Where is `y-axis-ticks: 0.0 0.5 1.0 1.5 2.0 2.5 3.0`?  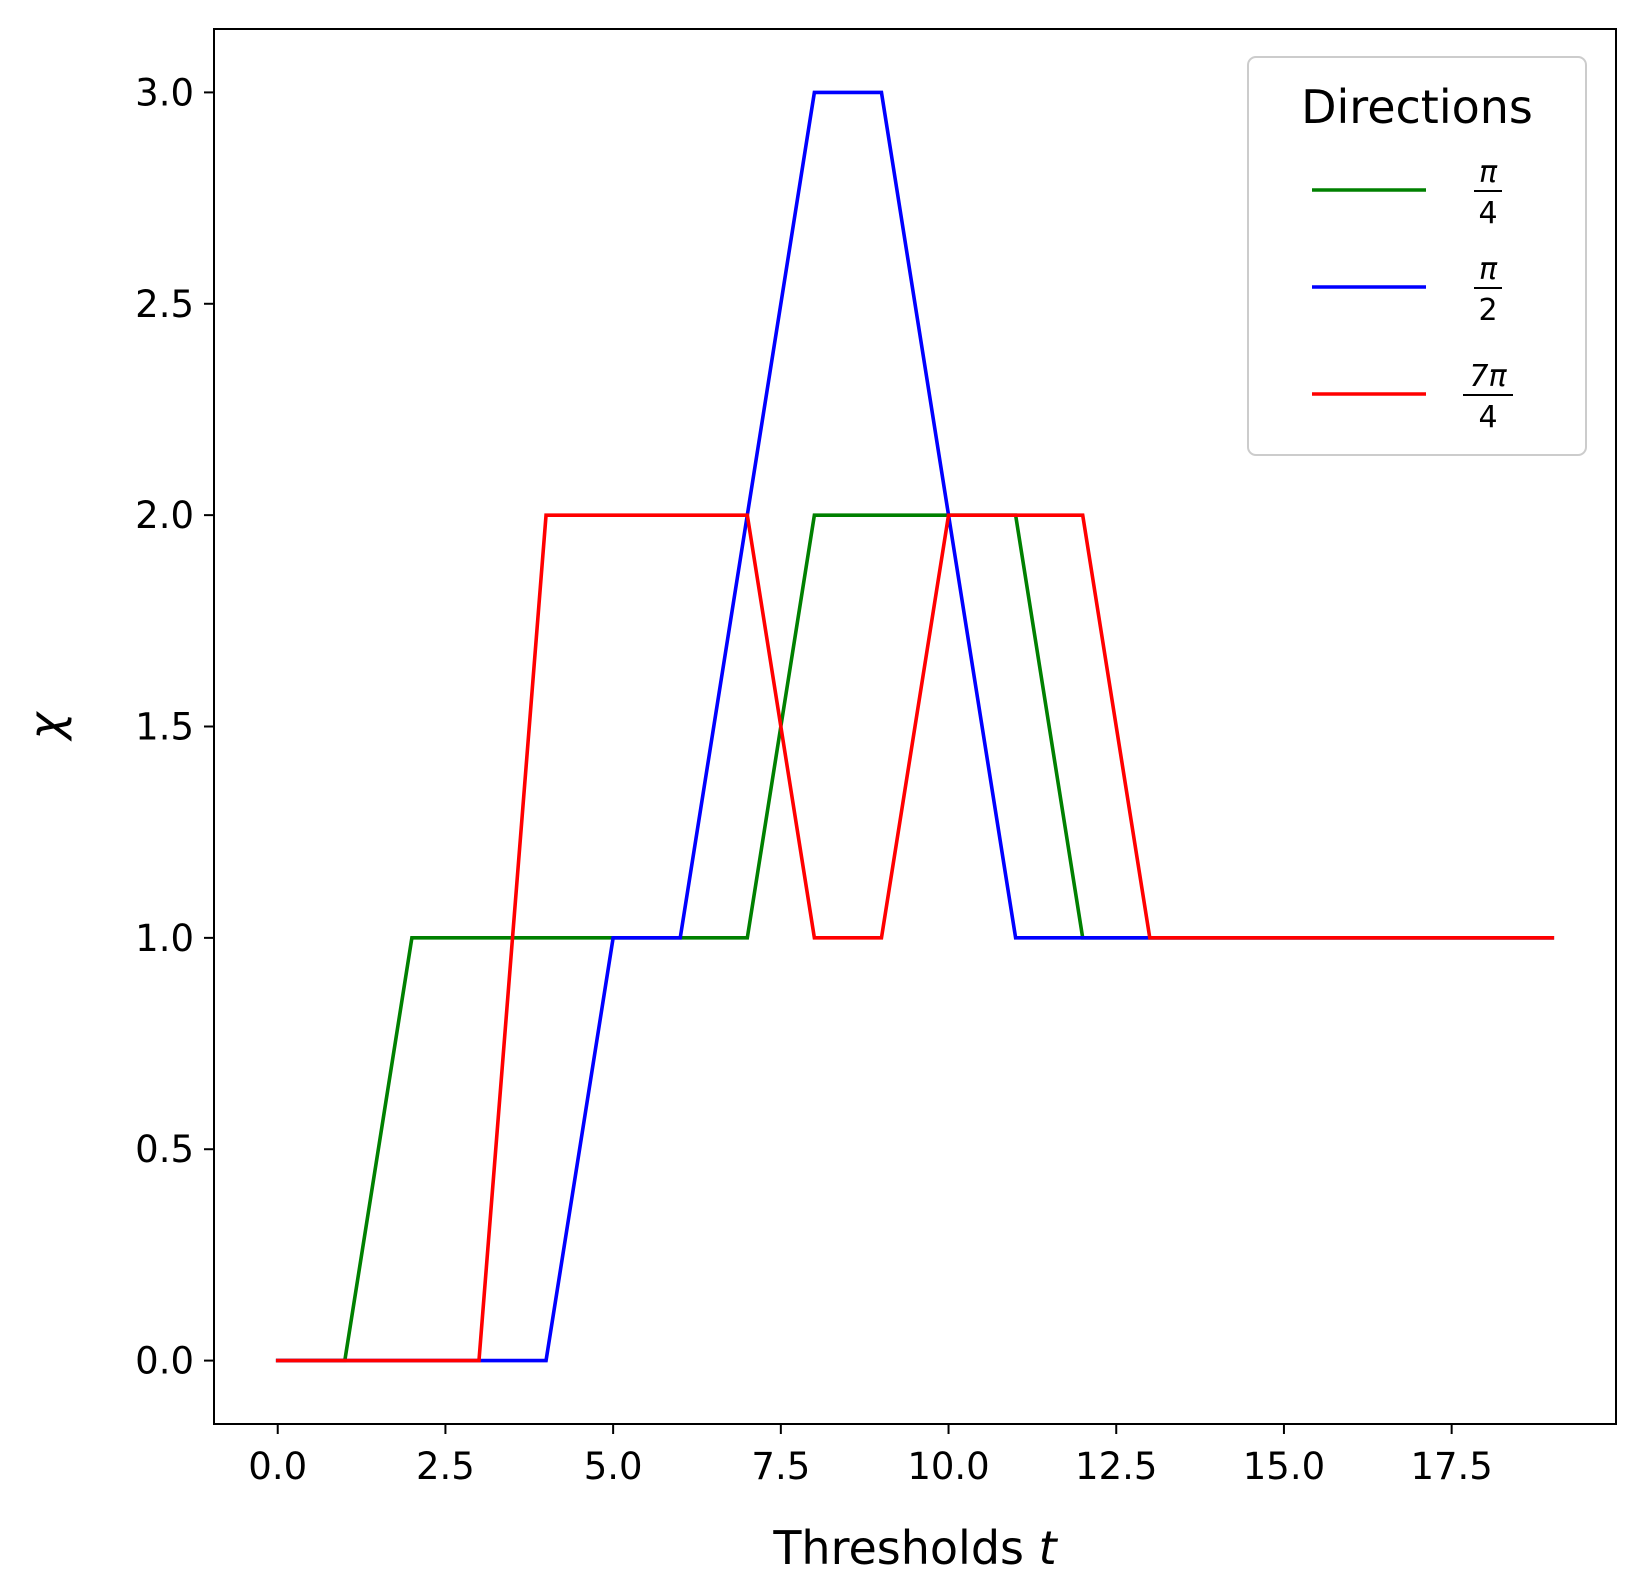
y-axis-ticks: 0.0 0.5 1.0 1.5 2.0 2.5 3.0 is located at coordinates (174, 727).